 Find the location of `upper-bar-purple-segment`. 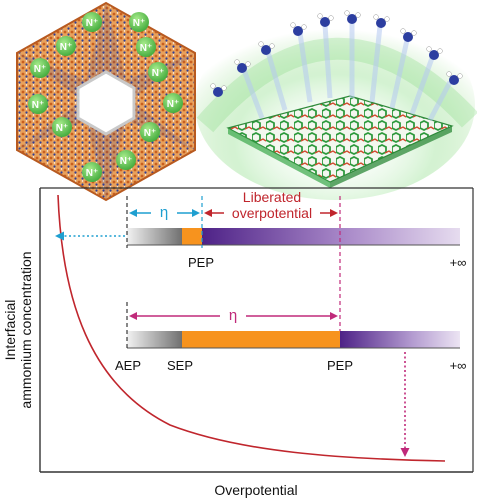

upper-bar-purple-segment is located at coordinates (331, 236).